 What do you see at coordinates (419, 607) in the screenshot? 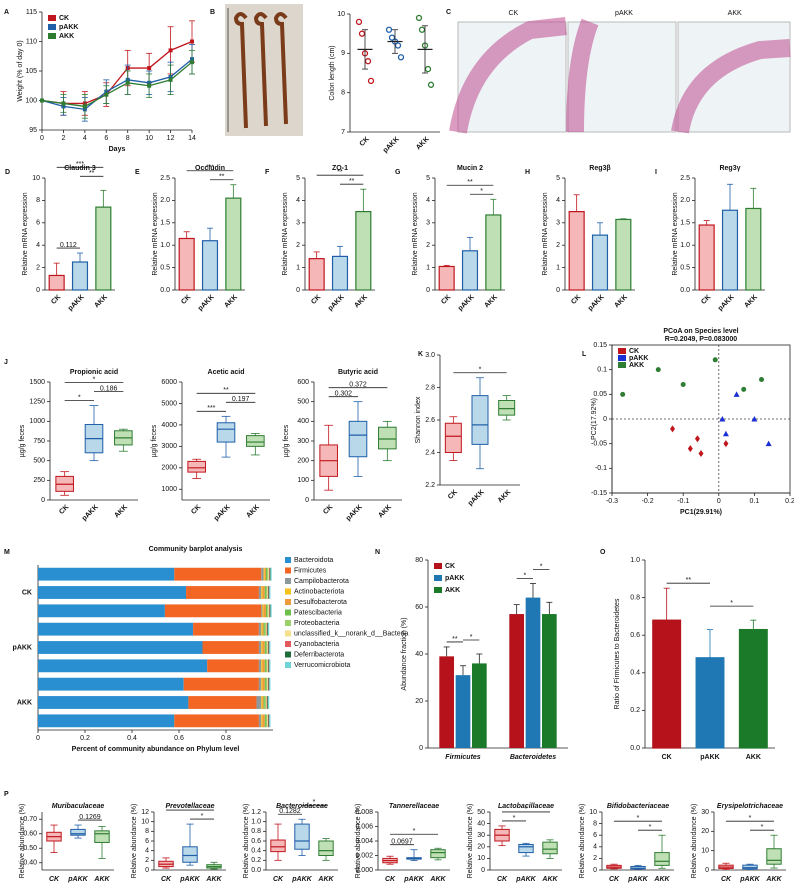
I see `y-tick-label: 60` at bounding box center [419, 607].